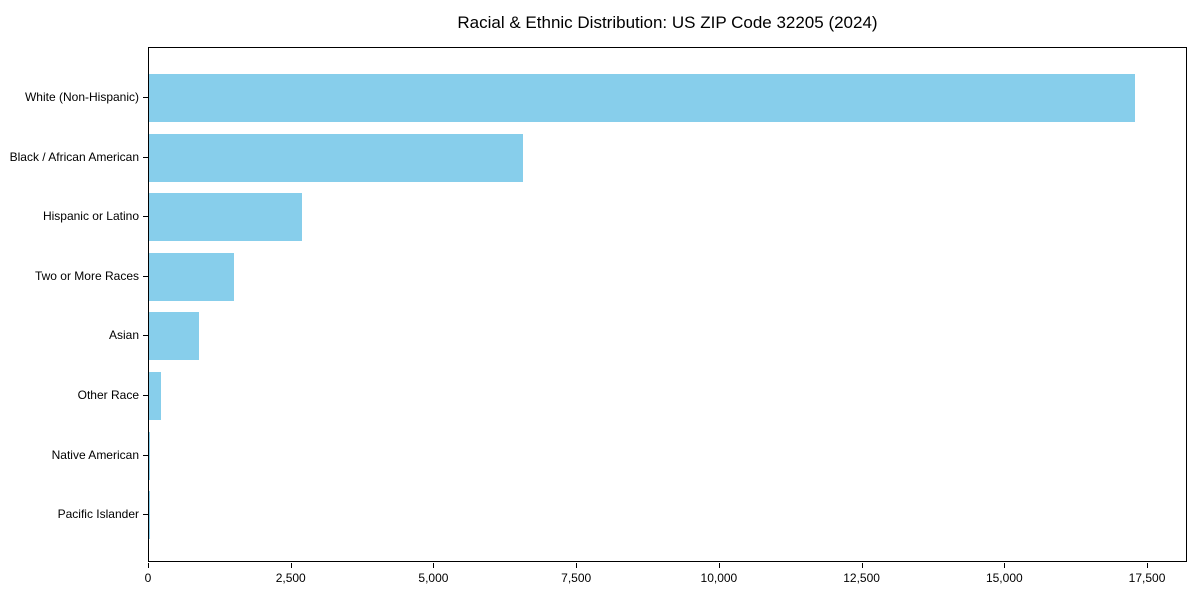 This screenshot has width=1200, height=600. What do you see at coordinates (95, 454) in the screenshot?
I see `y-category-label-native-american: Native American` at bounding box center [95, 454].